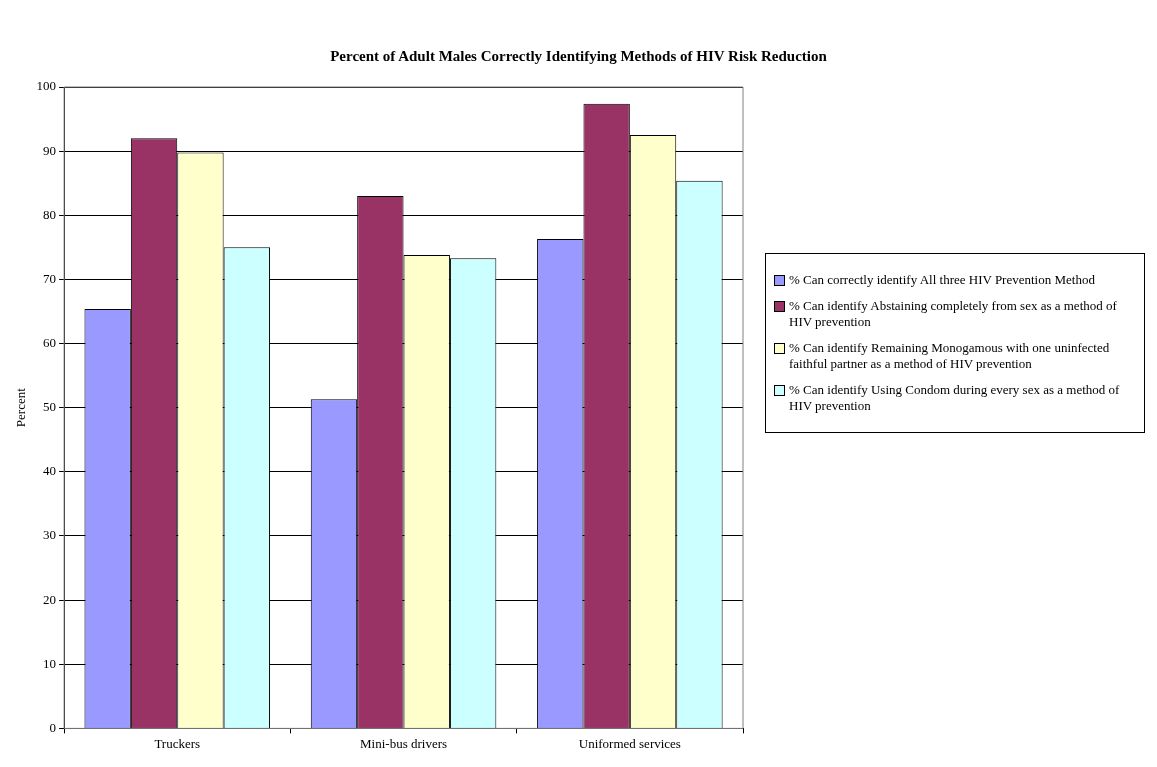  What do you see at coordinates (53, 727) in the screenshot?
I see `y-tick-label: 0` at bounding box center [53, 727].